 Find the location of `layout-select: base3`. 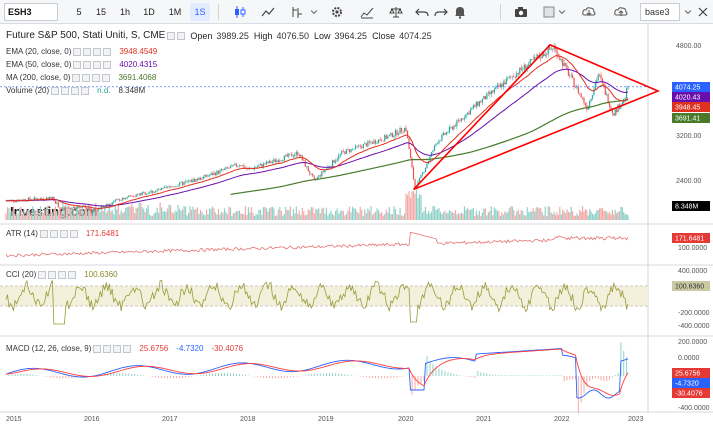

layout-select: base3 is located at coordinates (660, 12).